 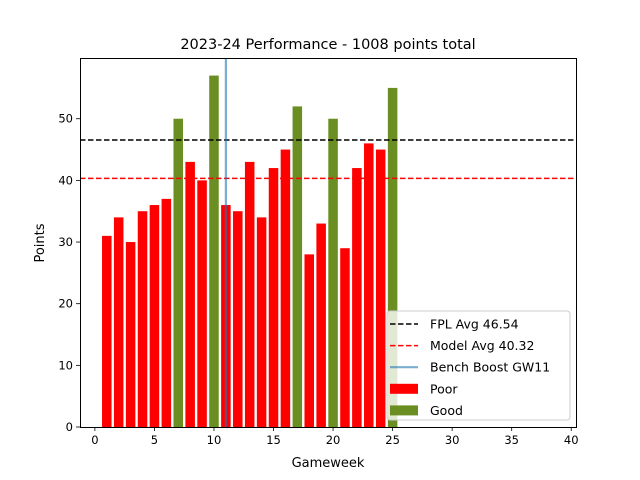 What do you see at coordinates (142, 319) in the screenshot?
I see `bar-poor-gw4` at bounding box center [142, 319].